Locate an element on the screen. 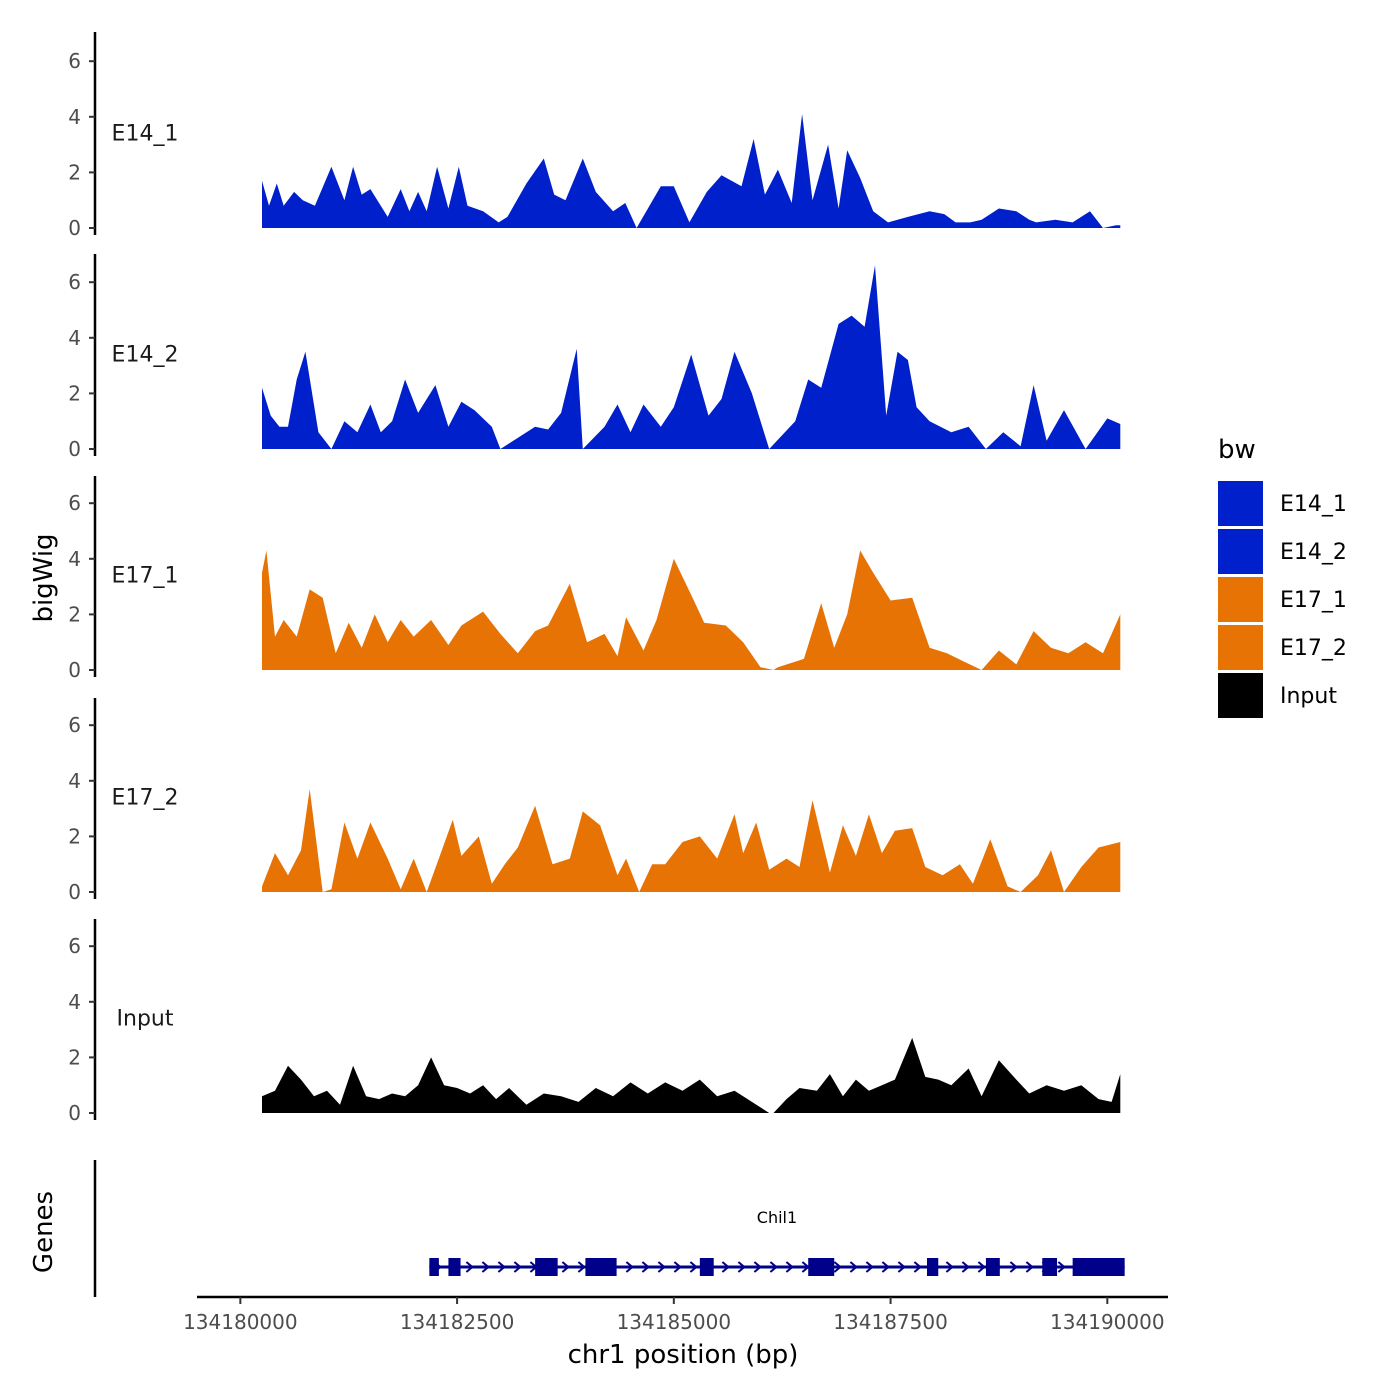  x-axis-title: chr1 position (bp) is located at coordinates (683, 1355).